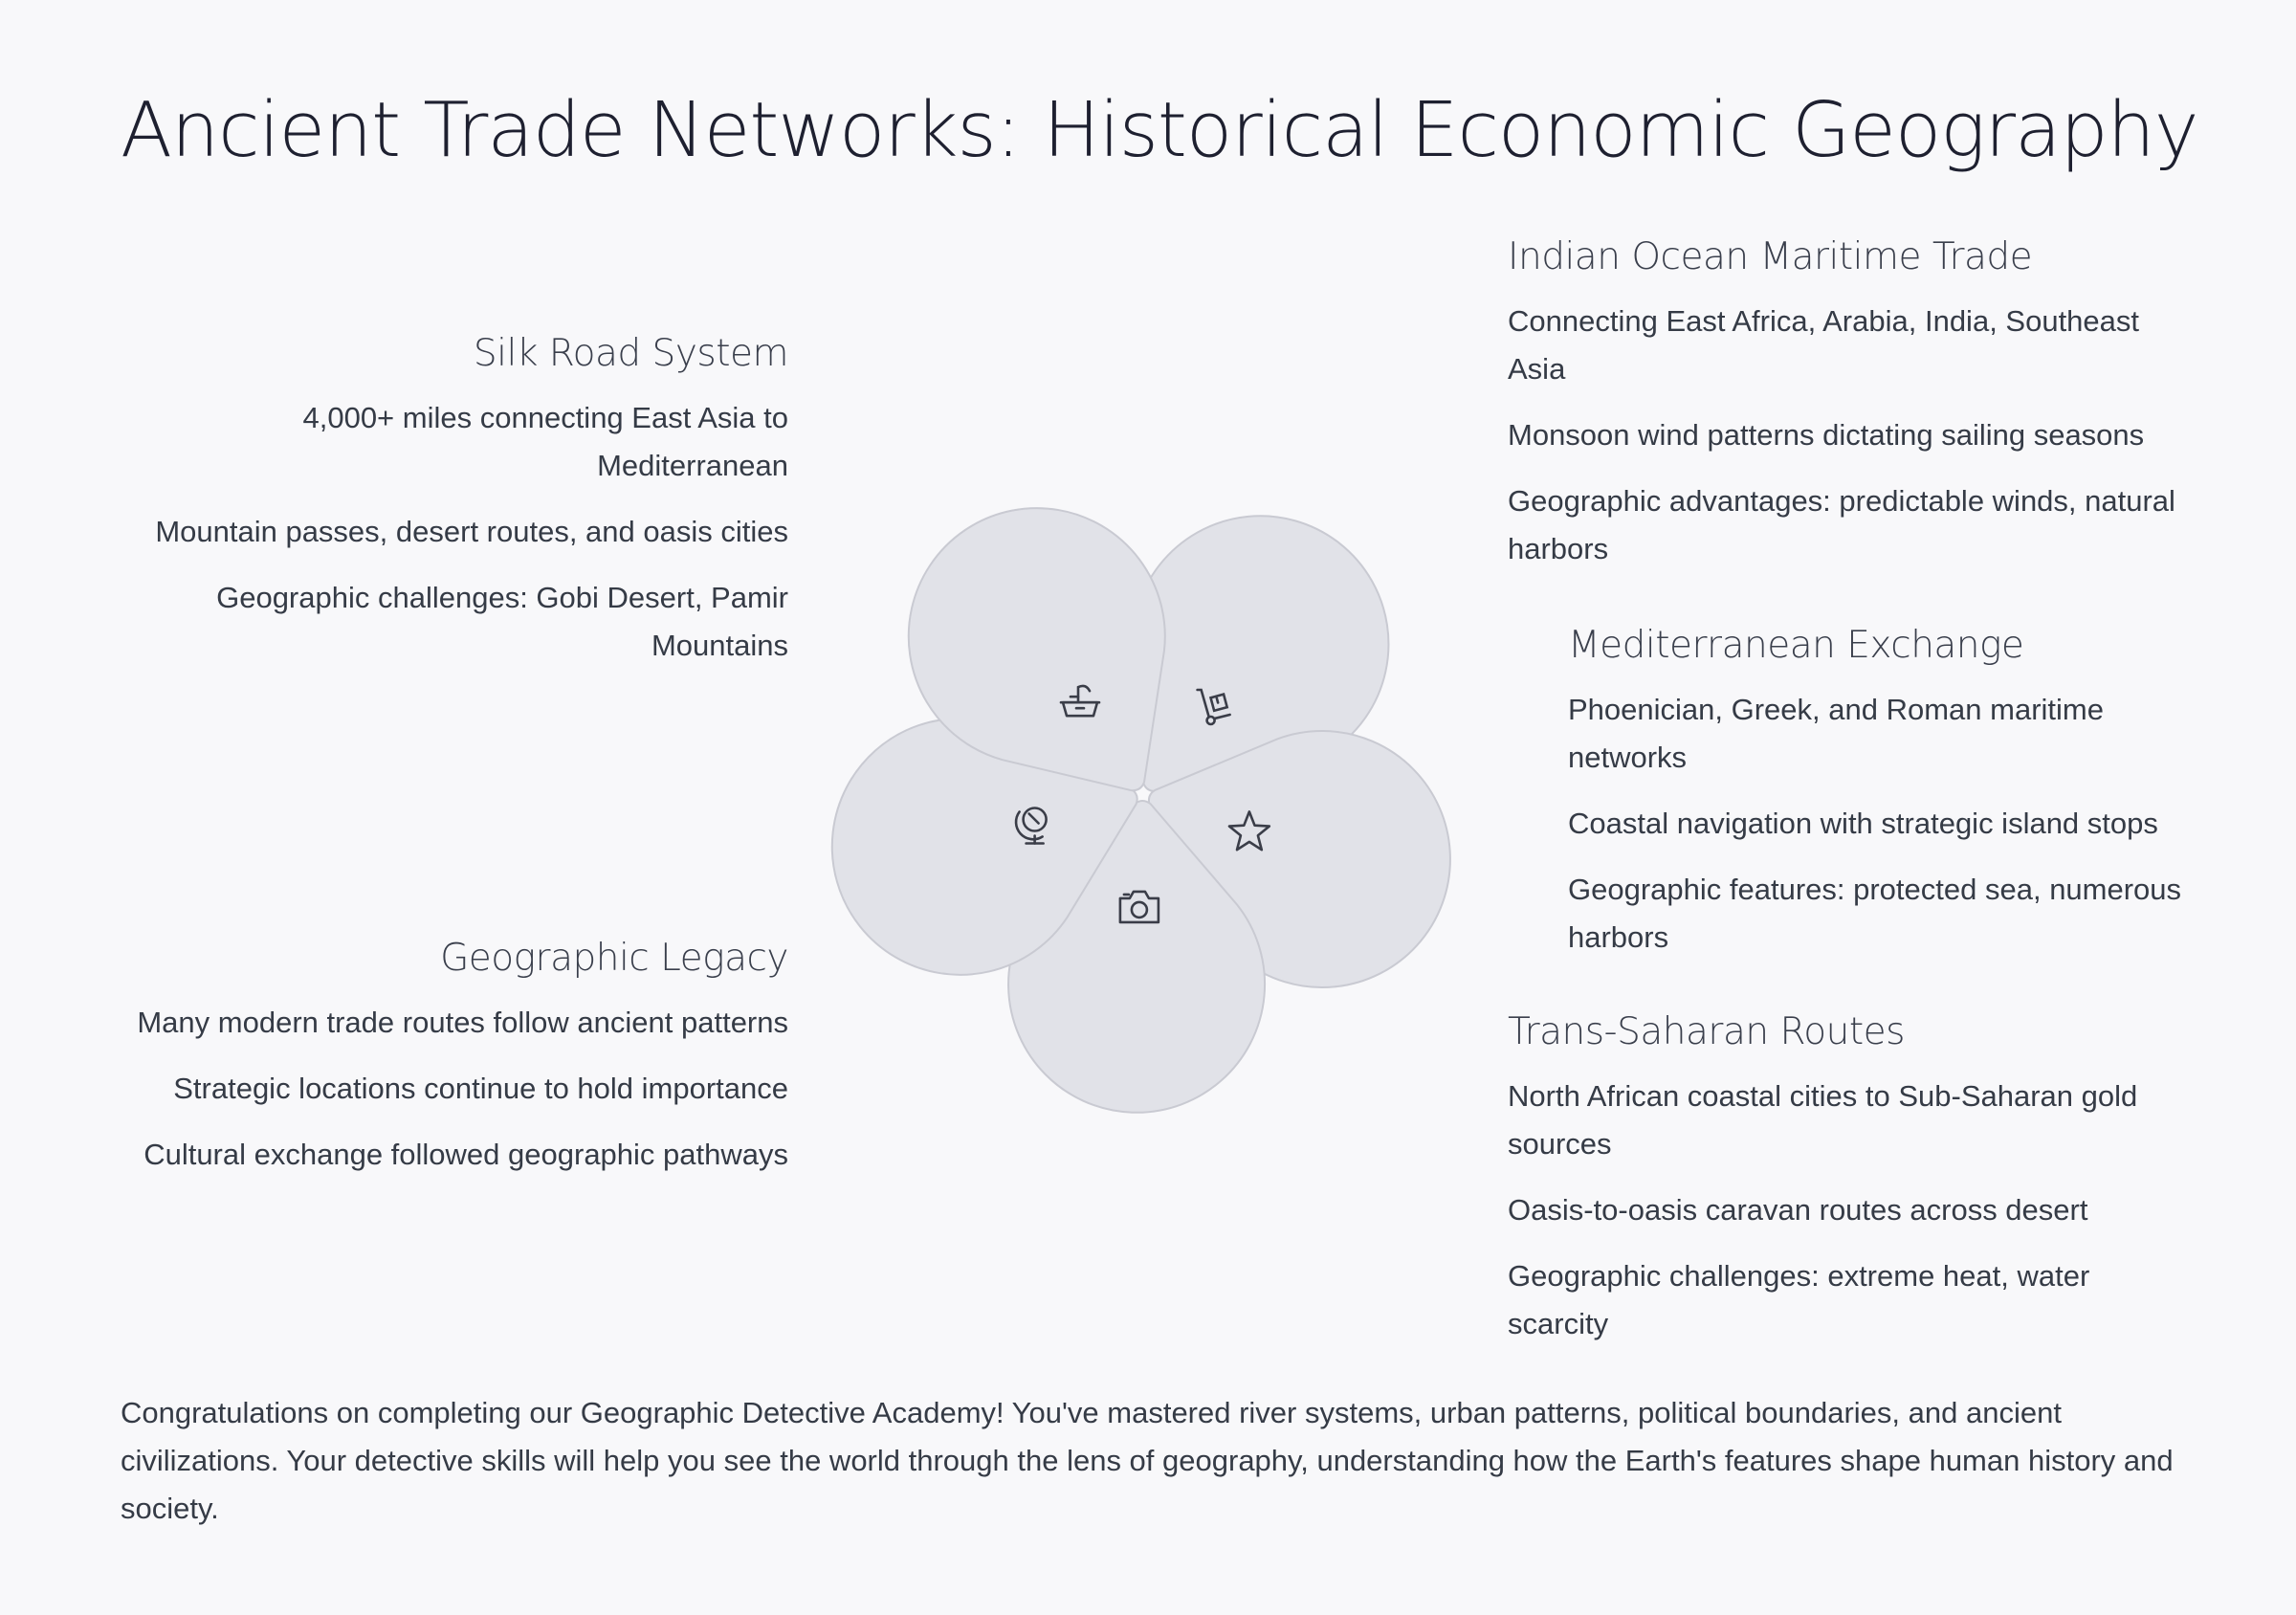  I want to click on star-icon, so click(1249, 831).